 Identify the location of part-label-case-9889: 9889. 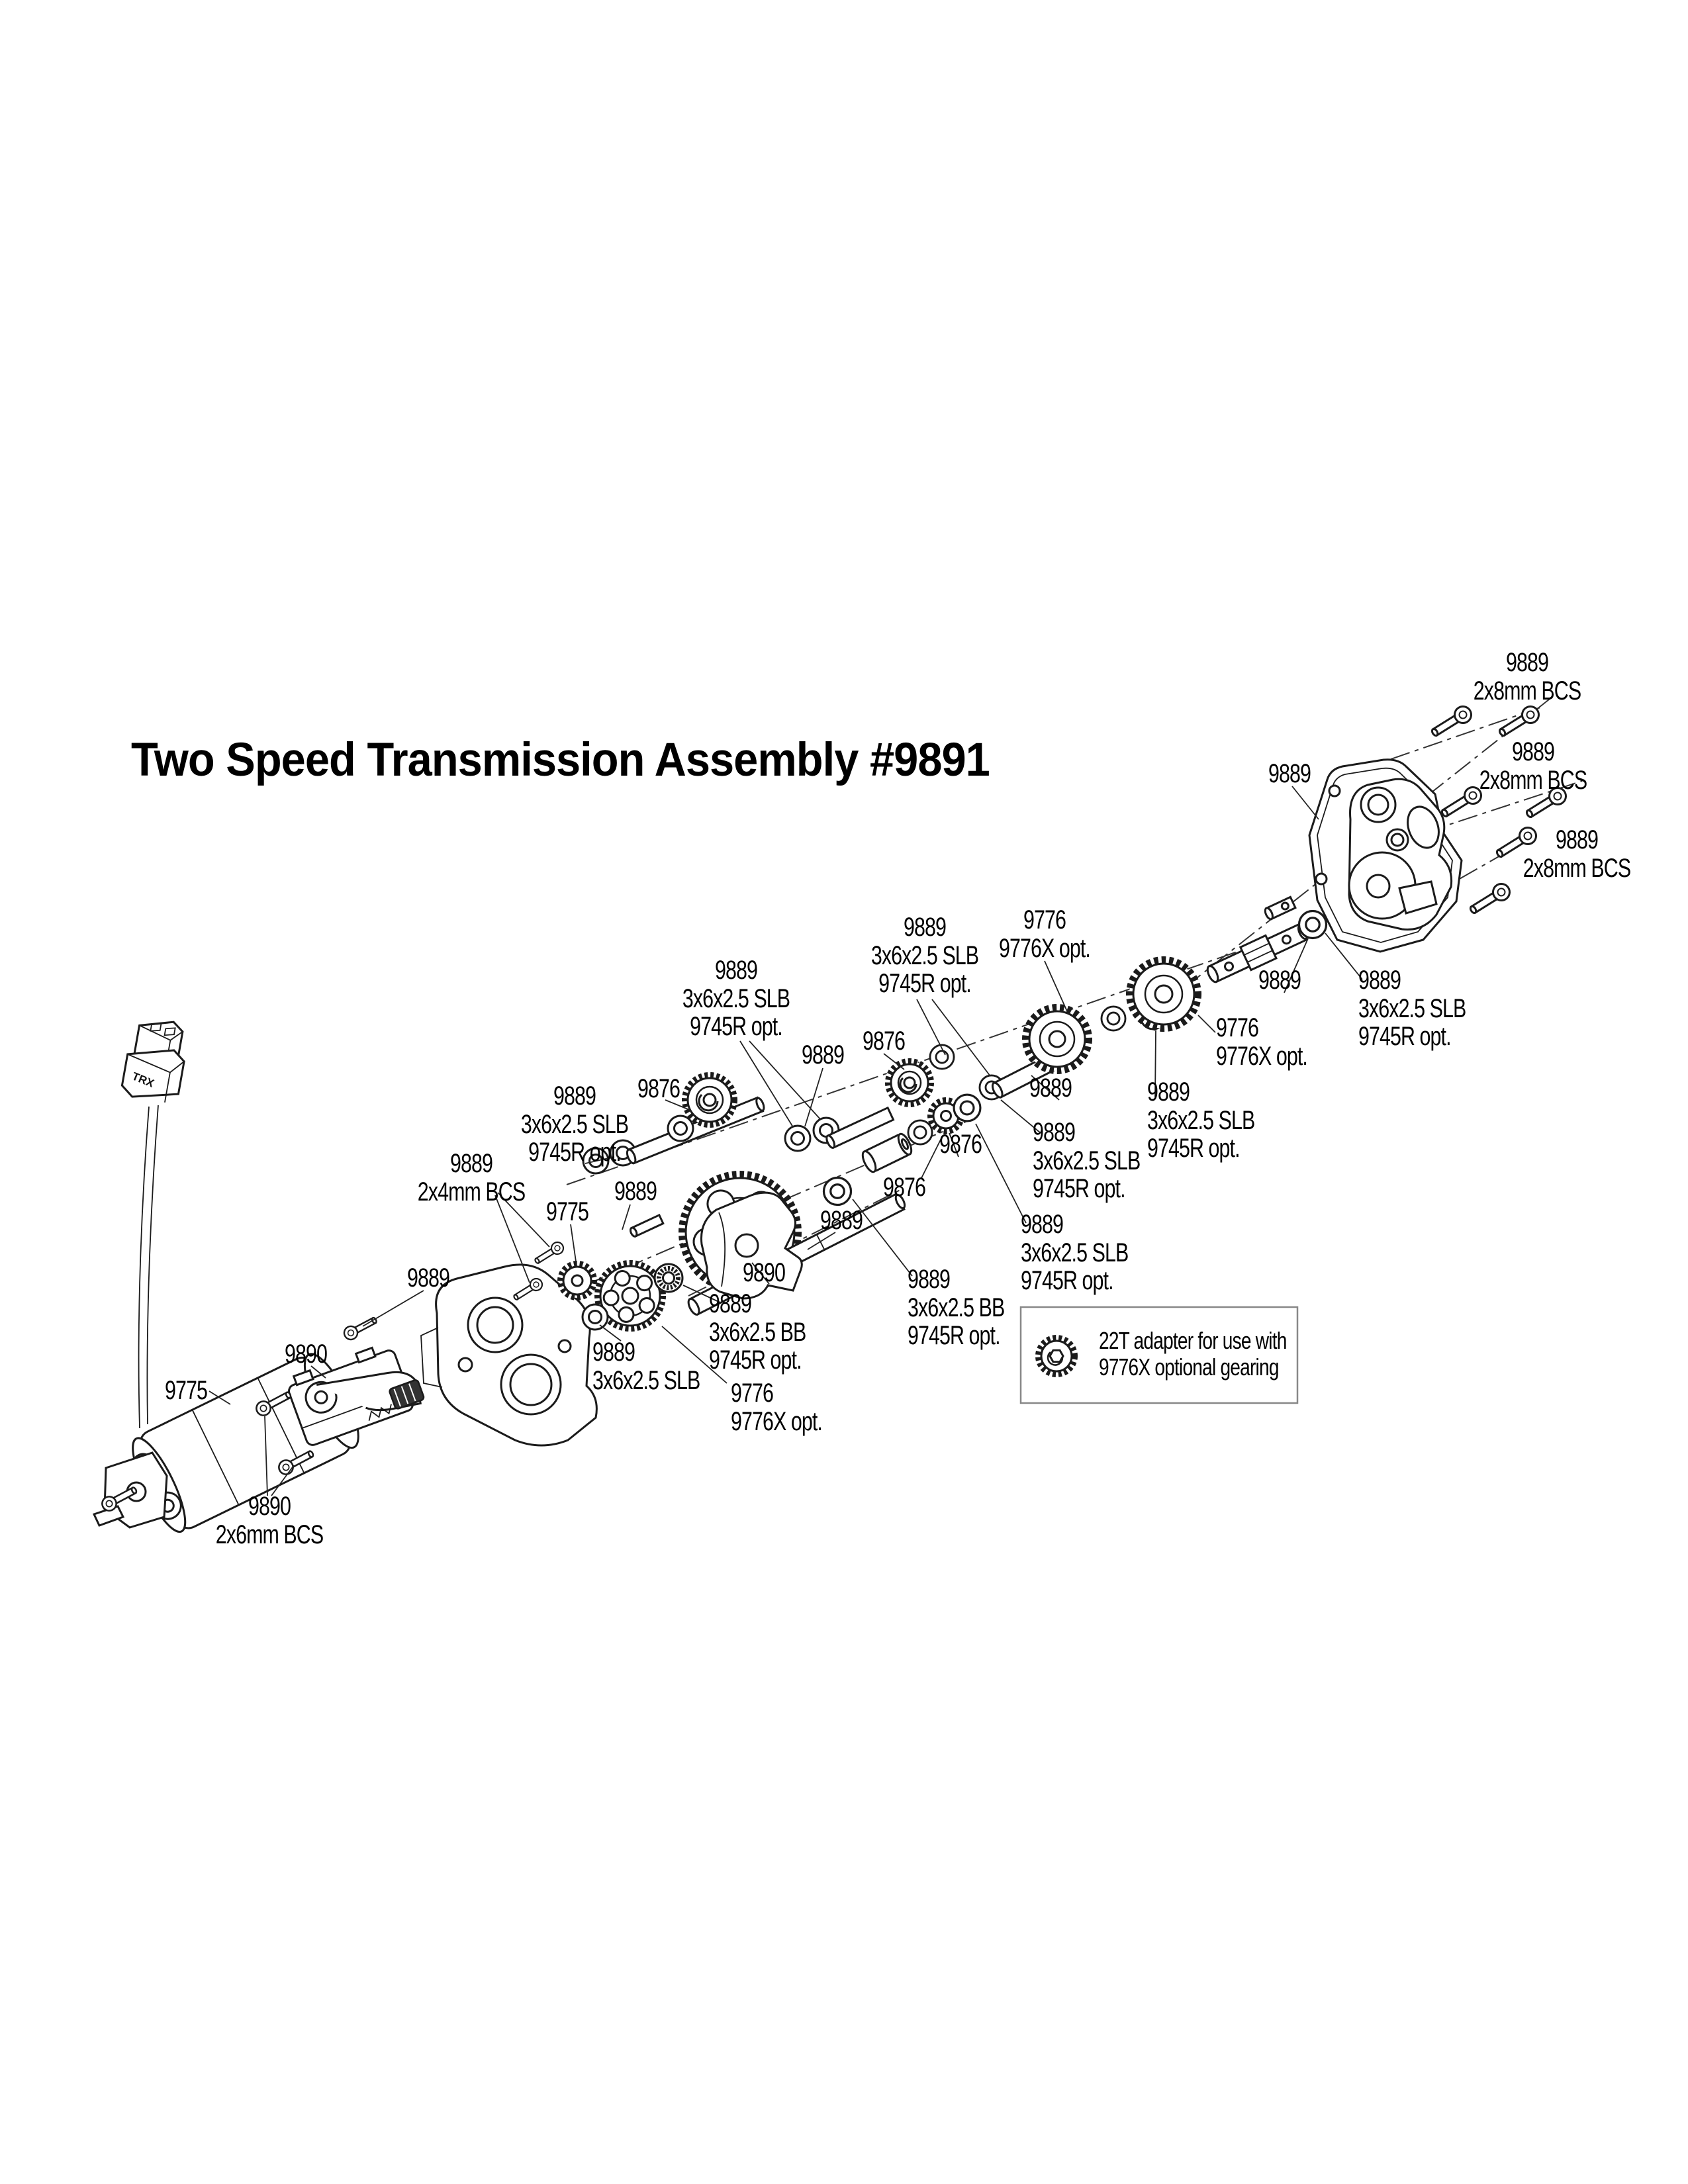
(1289, 773).